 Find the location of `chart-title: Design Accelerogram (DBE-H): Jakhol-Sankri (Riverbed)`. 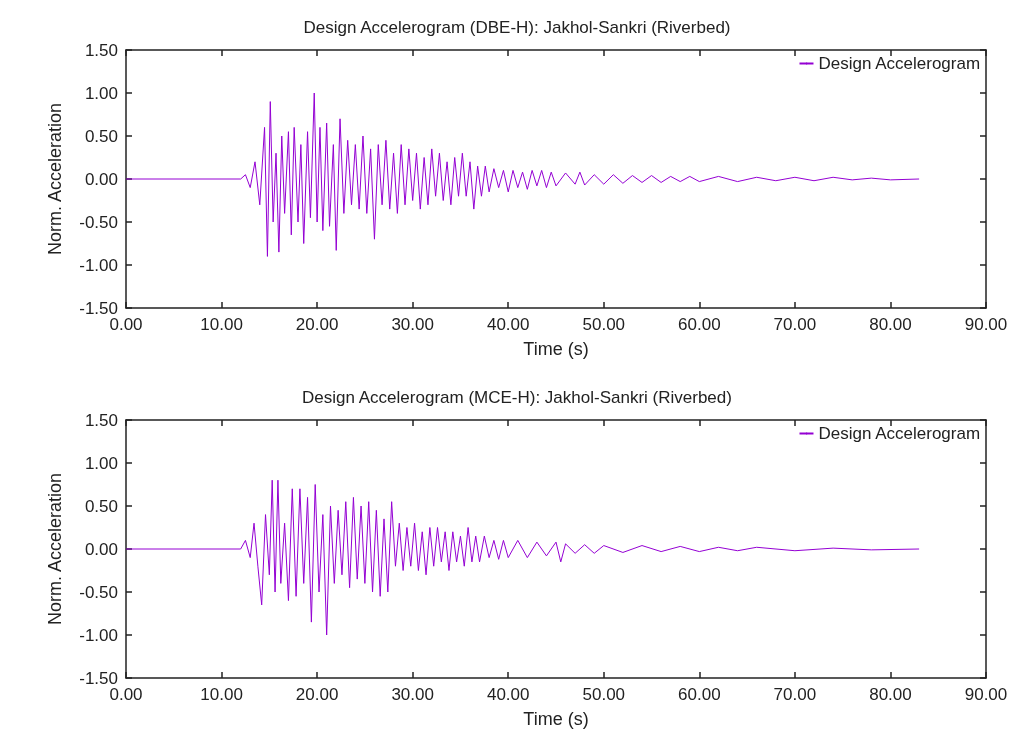

chart-title: Design Accelerogram (DBE-H): Jakhol-Sankri (Riverbed) is located at coordinates (517, 27).